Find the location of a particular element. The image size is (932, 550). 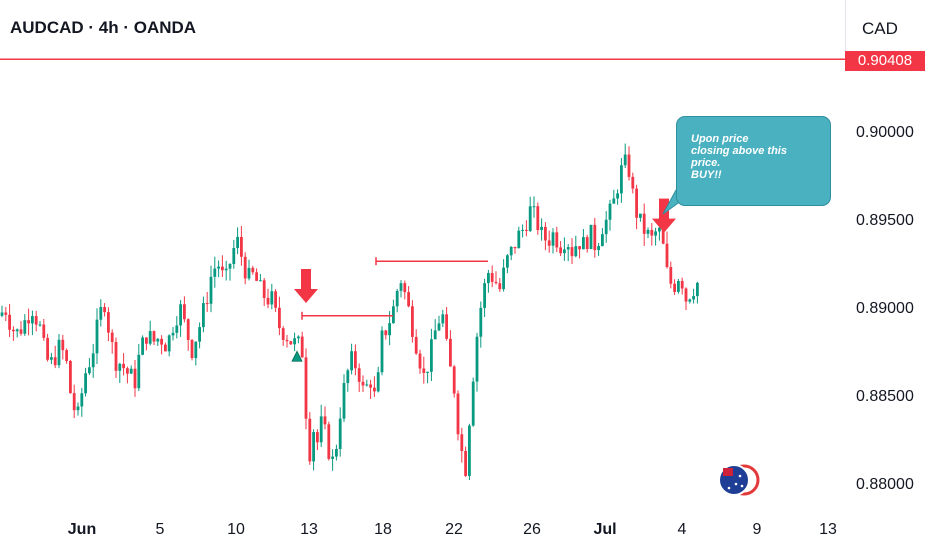

y-tick-label: 0.90000 is located at coordinates (885, 132).